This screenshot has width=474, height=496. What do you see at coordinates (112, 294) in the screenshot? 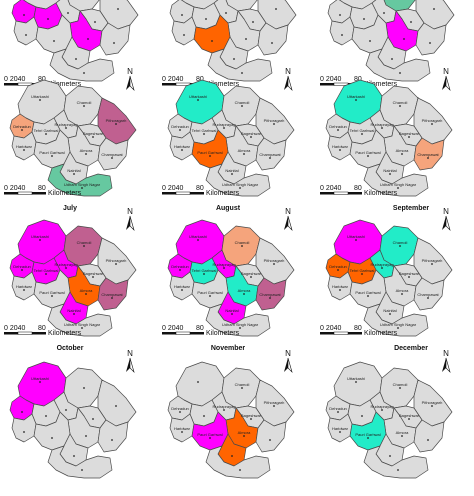
I see `district-label: Champawat` at bounding box center [112, 294].